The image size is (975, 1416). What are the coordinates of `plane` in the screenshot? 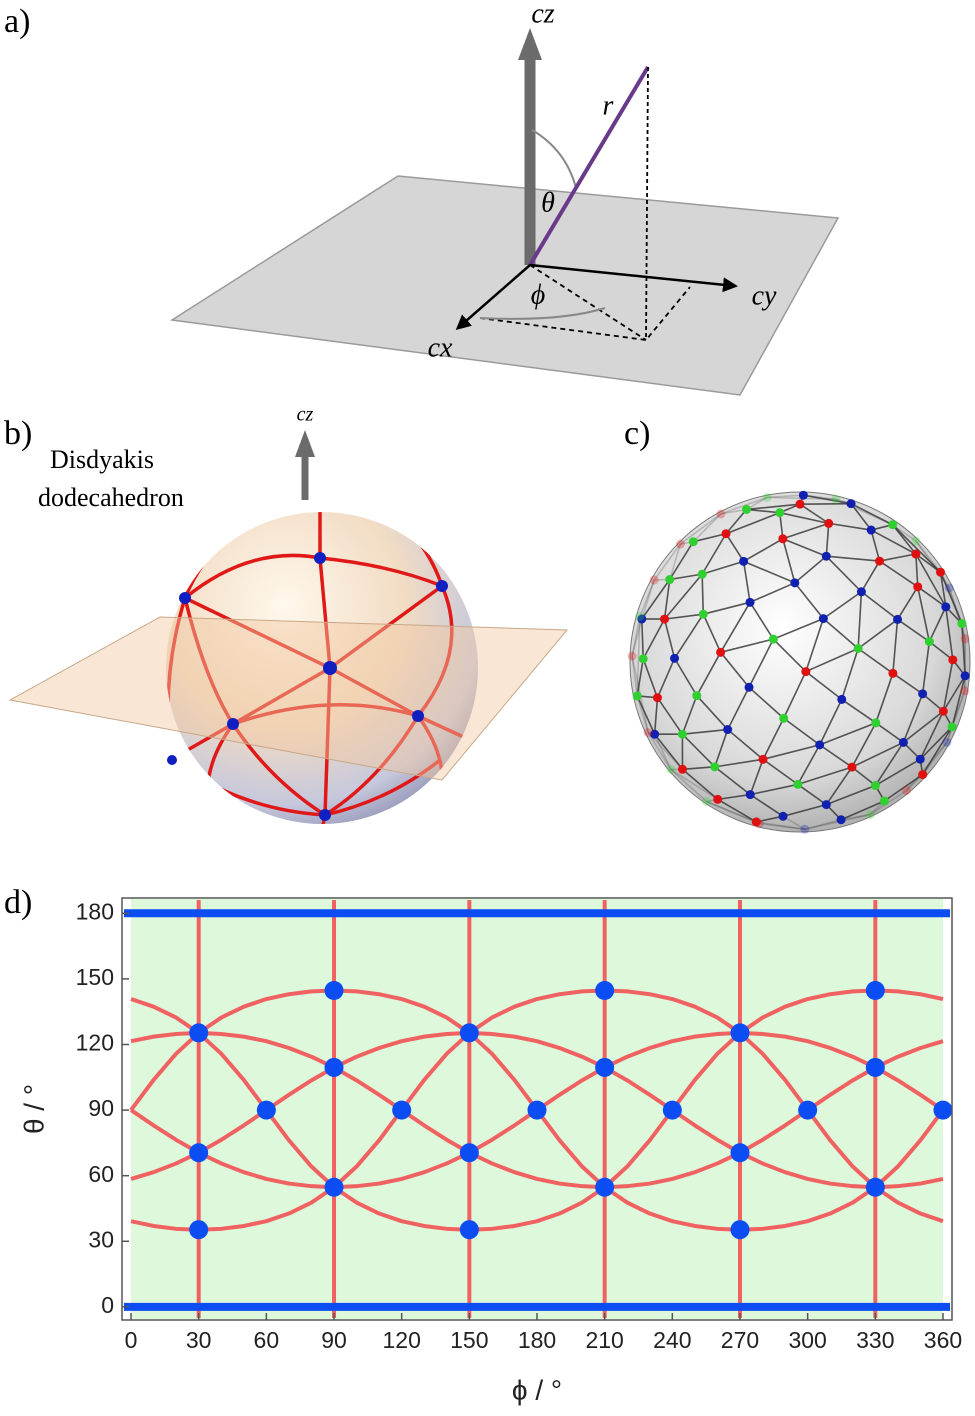 It's located at (288, 698).